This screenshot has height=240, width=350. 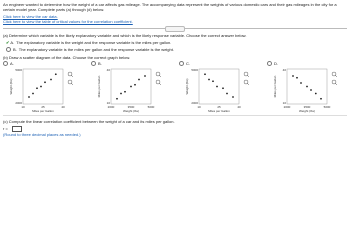 What do you see at coordinates (175, 115) in the screenshot?
I see `divider` at bounding box center [175, 115].